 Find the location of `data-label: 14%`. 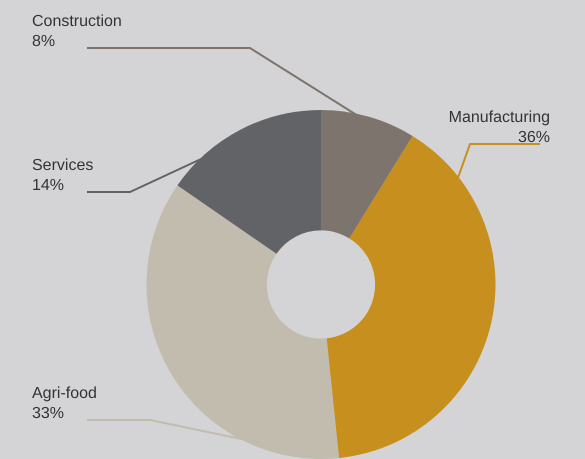

data-label: 14% is located at coordinates (48, 185).